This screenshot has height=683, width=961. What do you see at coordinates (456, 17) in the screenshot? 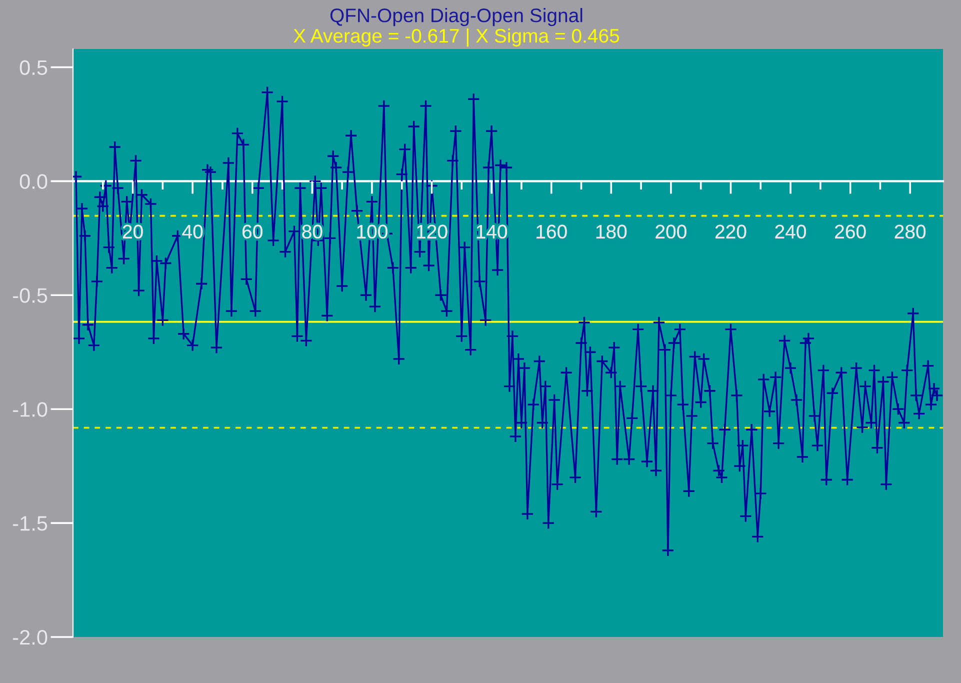
I see `chart-title: QFN-Open Diag-Open Signal` at bounding box center [456, 17].